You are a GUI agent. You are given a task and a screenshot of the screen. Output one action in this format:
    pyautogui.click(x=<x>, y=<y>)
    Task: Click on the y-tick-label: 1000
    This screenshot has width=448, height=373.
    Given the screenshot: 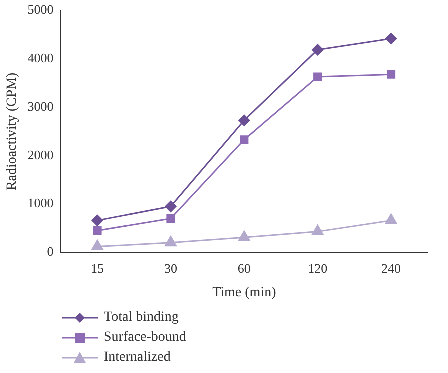 What is the action you would take?
    pyautogui.click(x=41, y=203)
    